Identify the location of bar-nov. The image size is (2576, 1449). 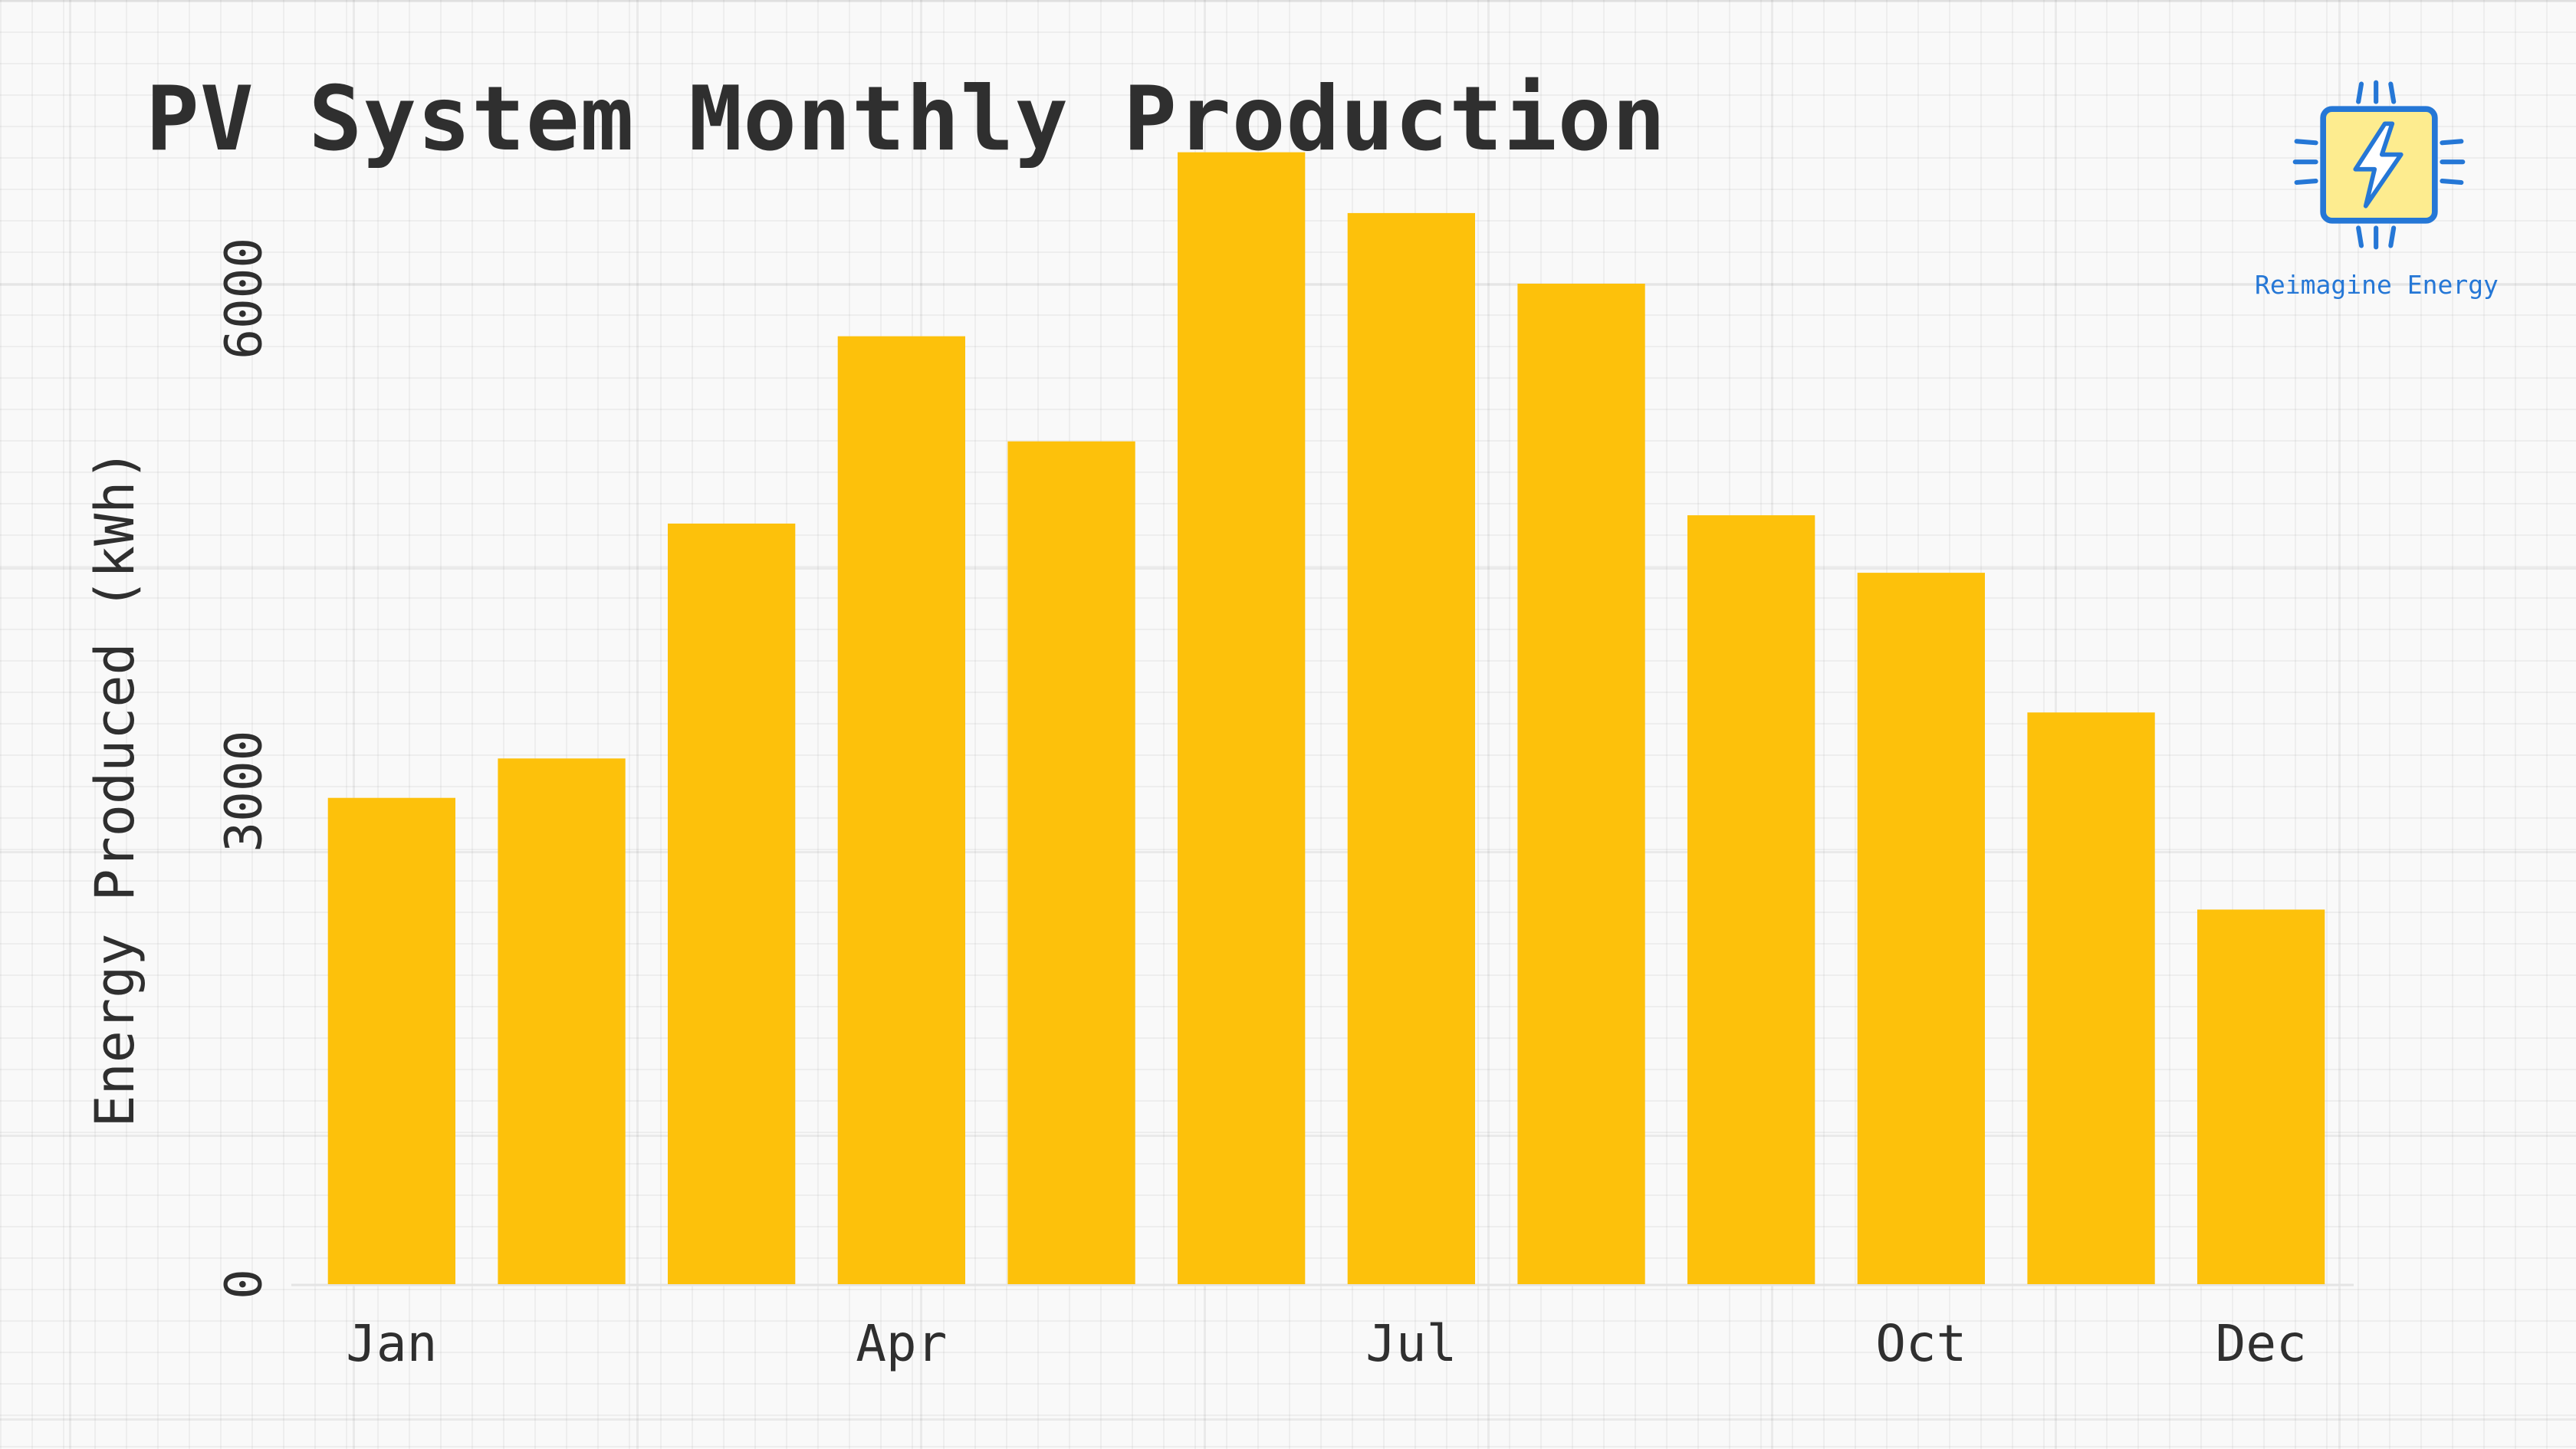
(2091, 998).